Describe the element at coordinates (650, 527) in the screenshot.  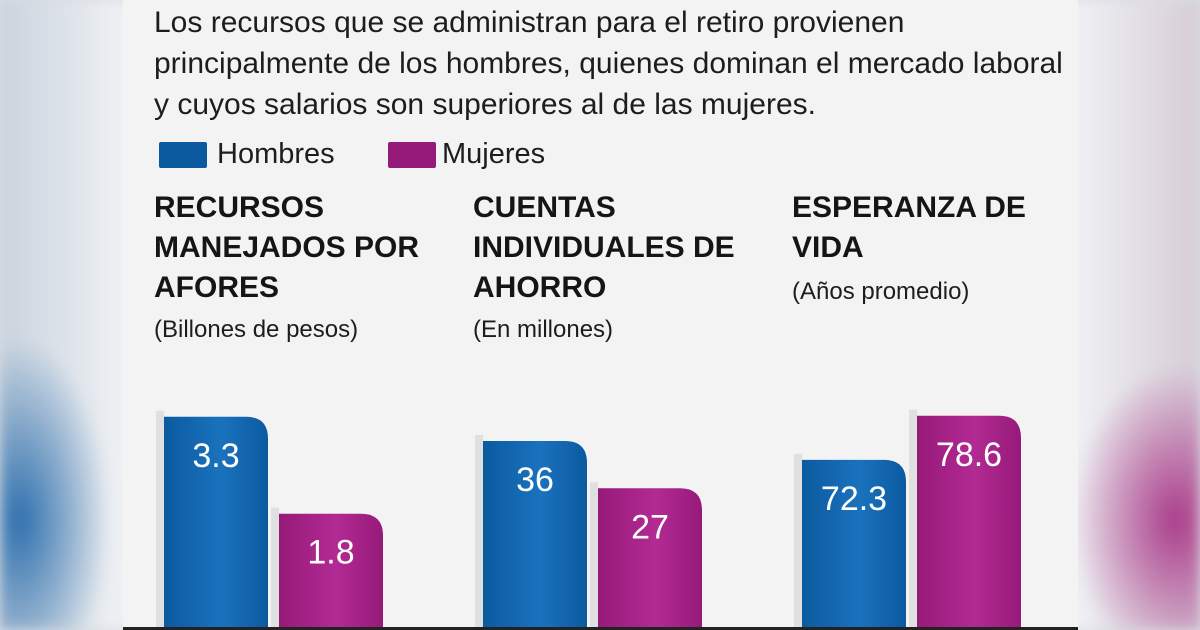
I see `bar-label-cuentas-mujeres: 27` at that location.